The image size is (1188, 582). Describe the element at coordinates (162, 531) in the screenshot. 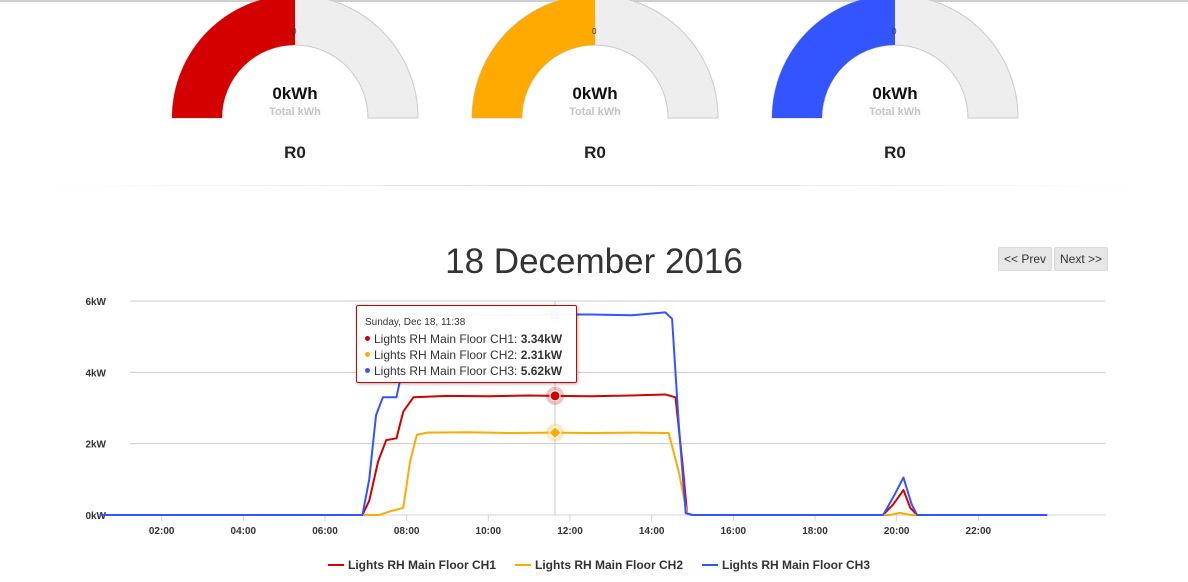

I see `x-tick-label: 02:00` at that location.